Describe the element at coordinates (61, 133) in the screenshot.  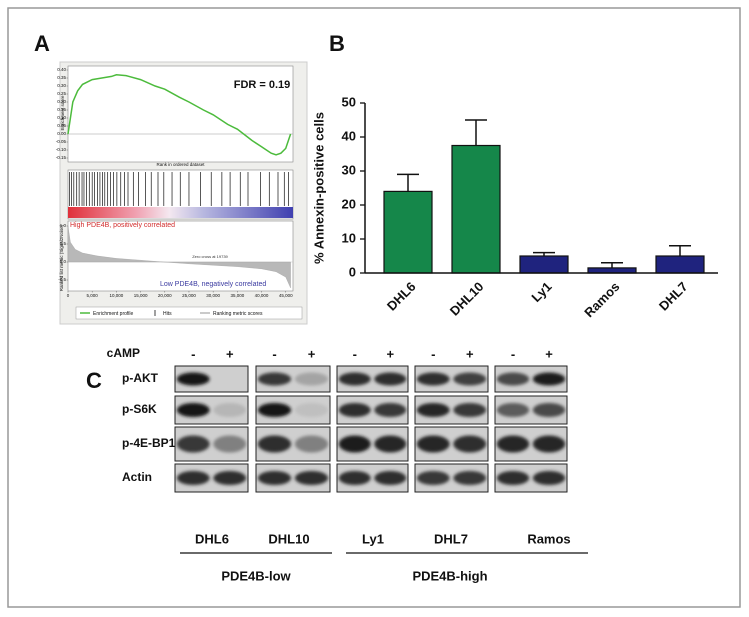
I see `y-tick-label: 0.00` at that location.